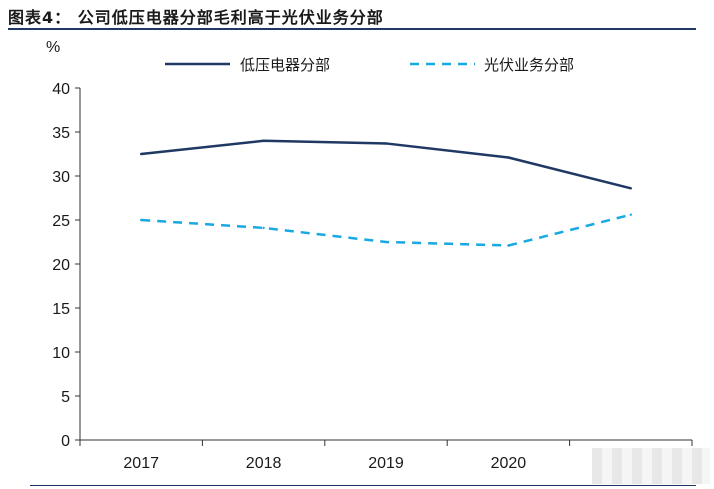 The height and width of the screenshot is (489, 714). Describe the element at coordinates (61, 221) in the screenshot. I see `y-tick-label: 25` at that location.